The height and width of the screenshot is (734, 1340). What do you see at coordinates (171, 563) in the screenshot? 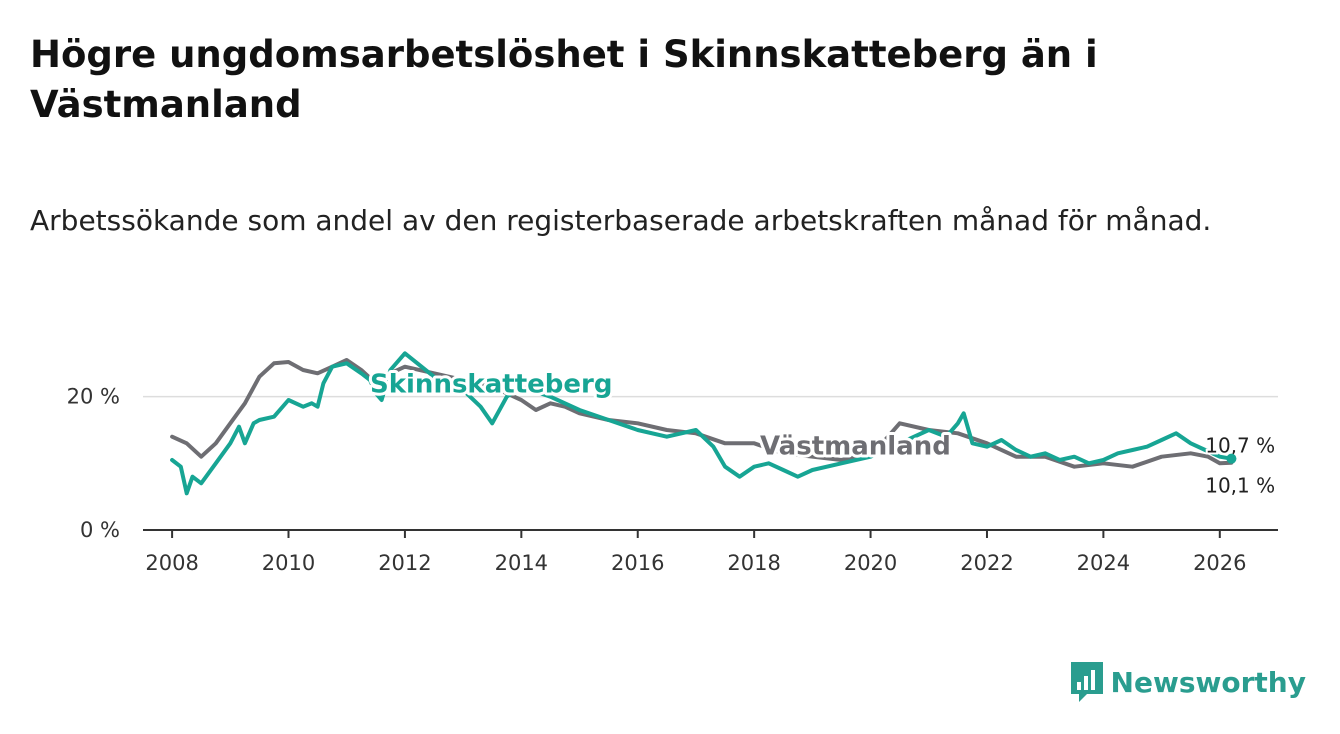
I see `x-tick-label: 2008` at bounding box center [171, 563].